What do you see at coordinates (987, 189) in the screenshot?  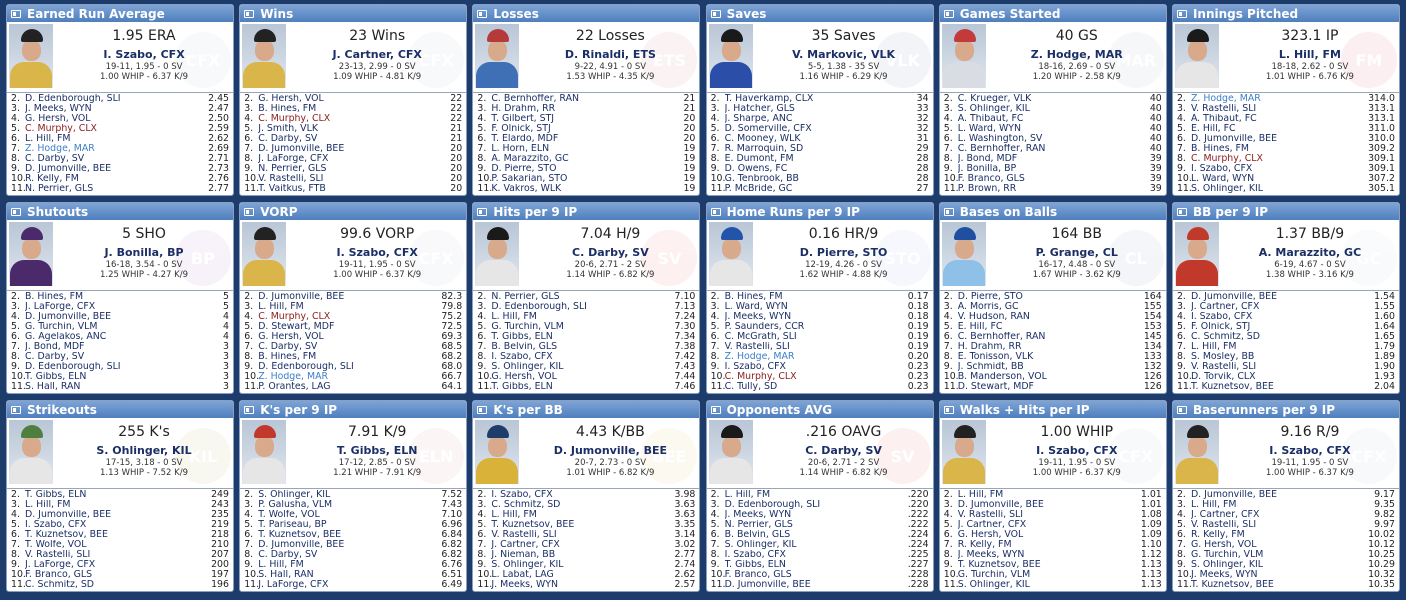 I see `player-name-link: P. Brown, RR` at bounding box center [987, 189].